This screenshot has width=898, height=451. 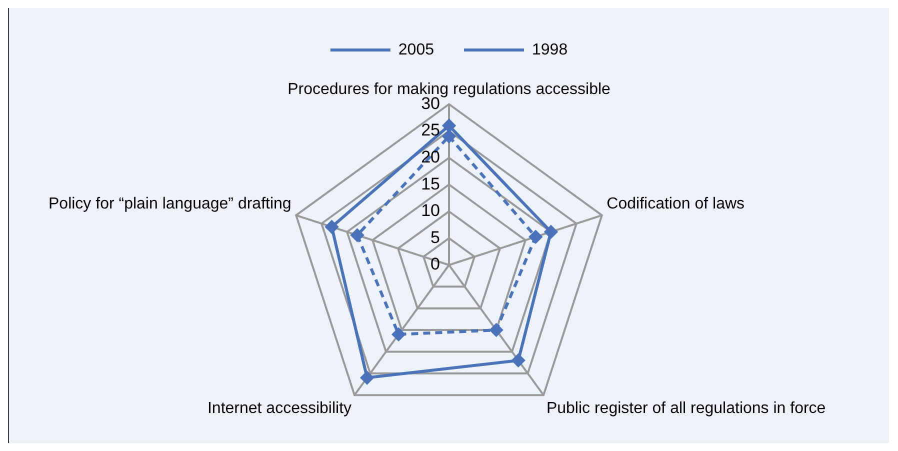 What do you see at coordinates (430, 210) in the screenshot?
I see `y-tick-label: 10` at bounding box center [430, 210].